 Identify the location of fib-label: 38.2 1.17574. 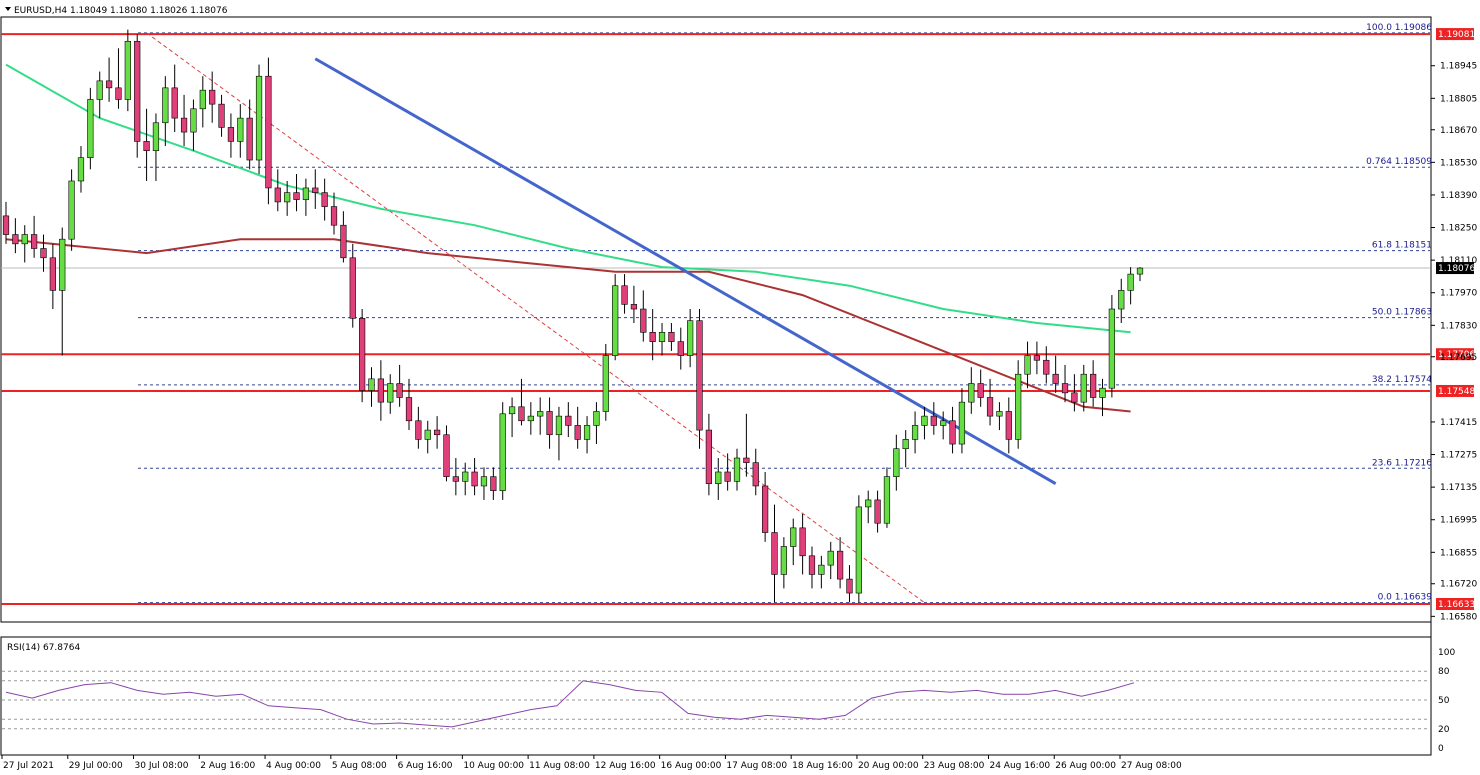
(1402, 380).